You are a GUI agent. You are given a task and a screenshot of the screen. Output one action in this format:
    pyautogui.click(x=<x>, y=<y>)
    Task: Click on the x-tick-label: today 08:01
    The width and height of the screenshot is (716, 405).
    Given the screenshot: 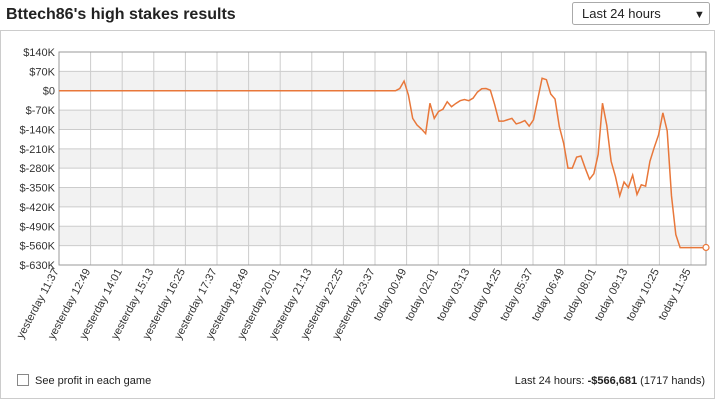 What is the action you would take?
    pyautogui.click(x=580, y=295)
    